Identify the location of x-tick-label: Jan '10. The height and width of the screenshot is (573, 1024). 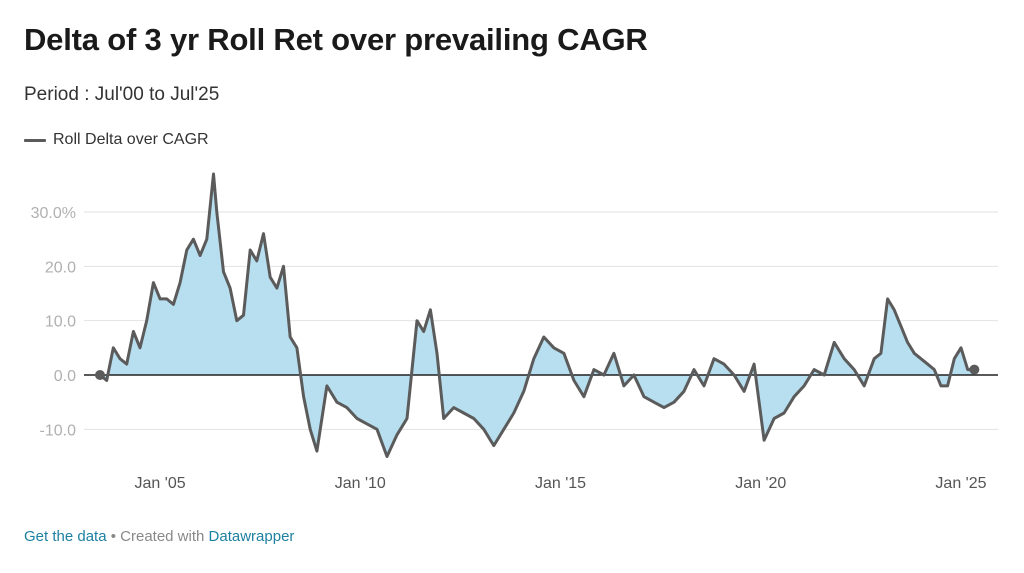
(360, 483).